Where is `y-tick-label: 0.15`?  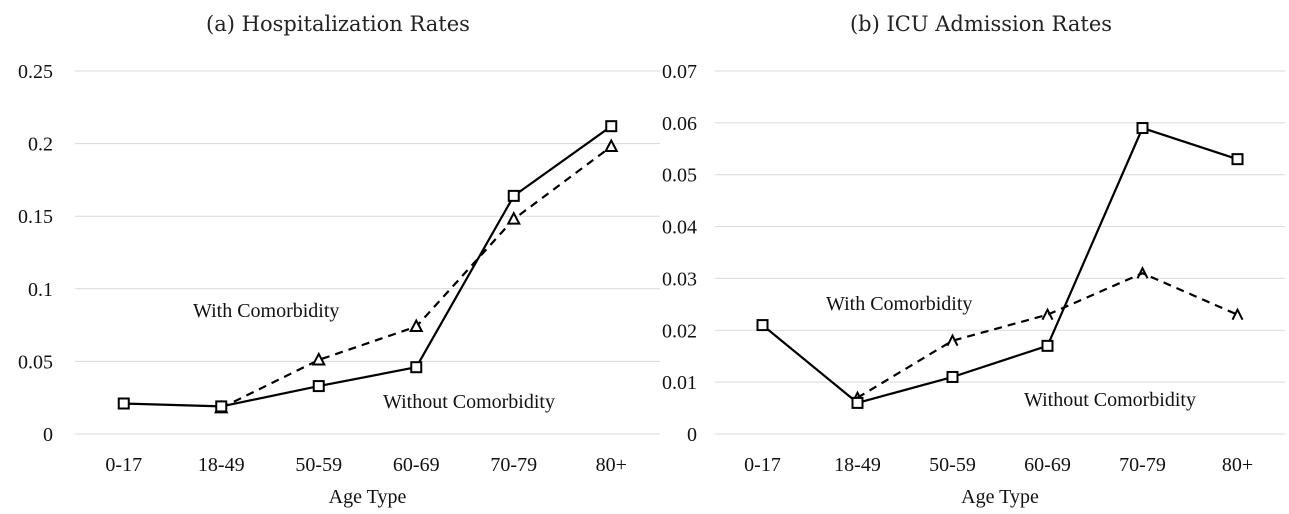 y-tick-label: 0.15 is located at coordinates (35, 217).